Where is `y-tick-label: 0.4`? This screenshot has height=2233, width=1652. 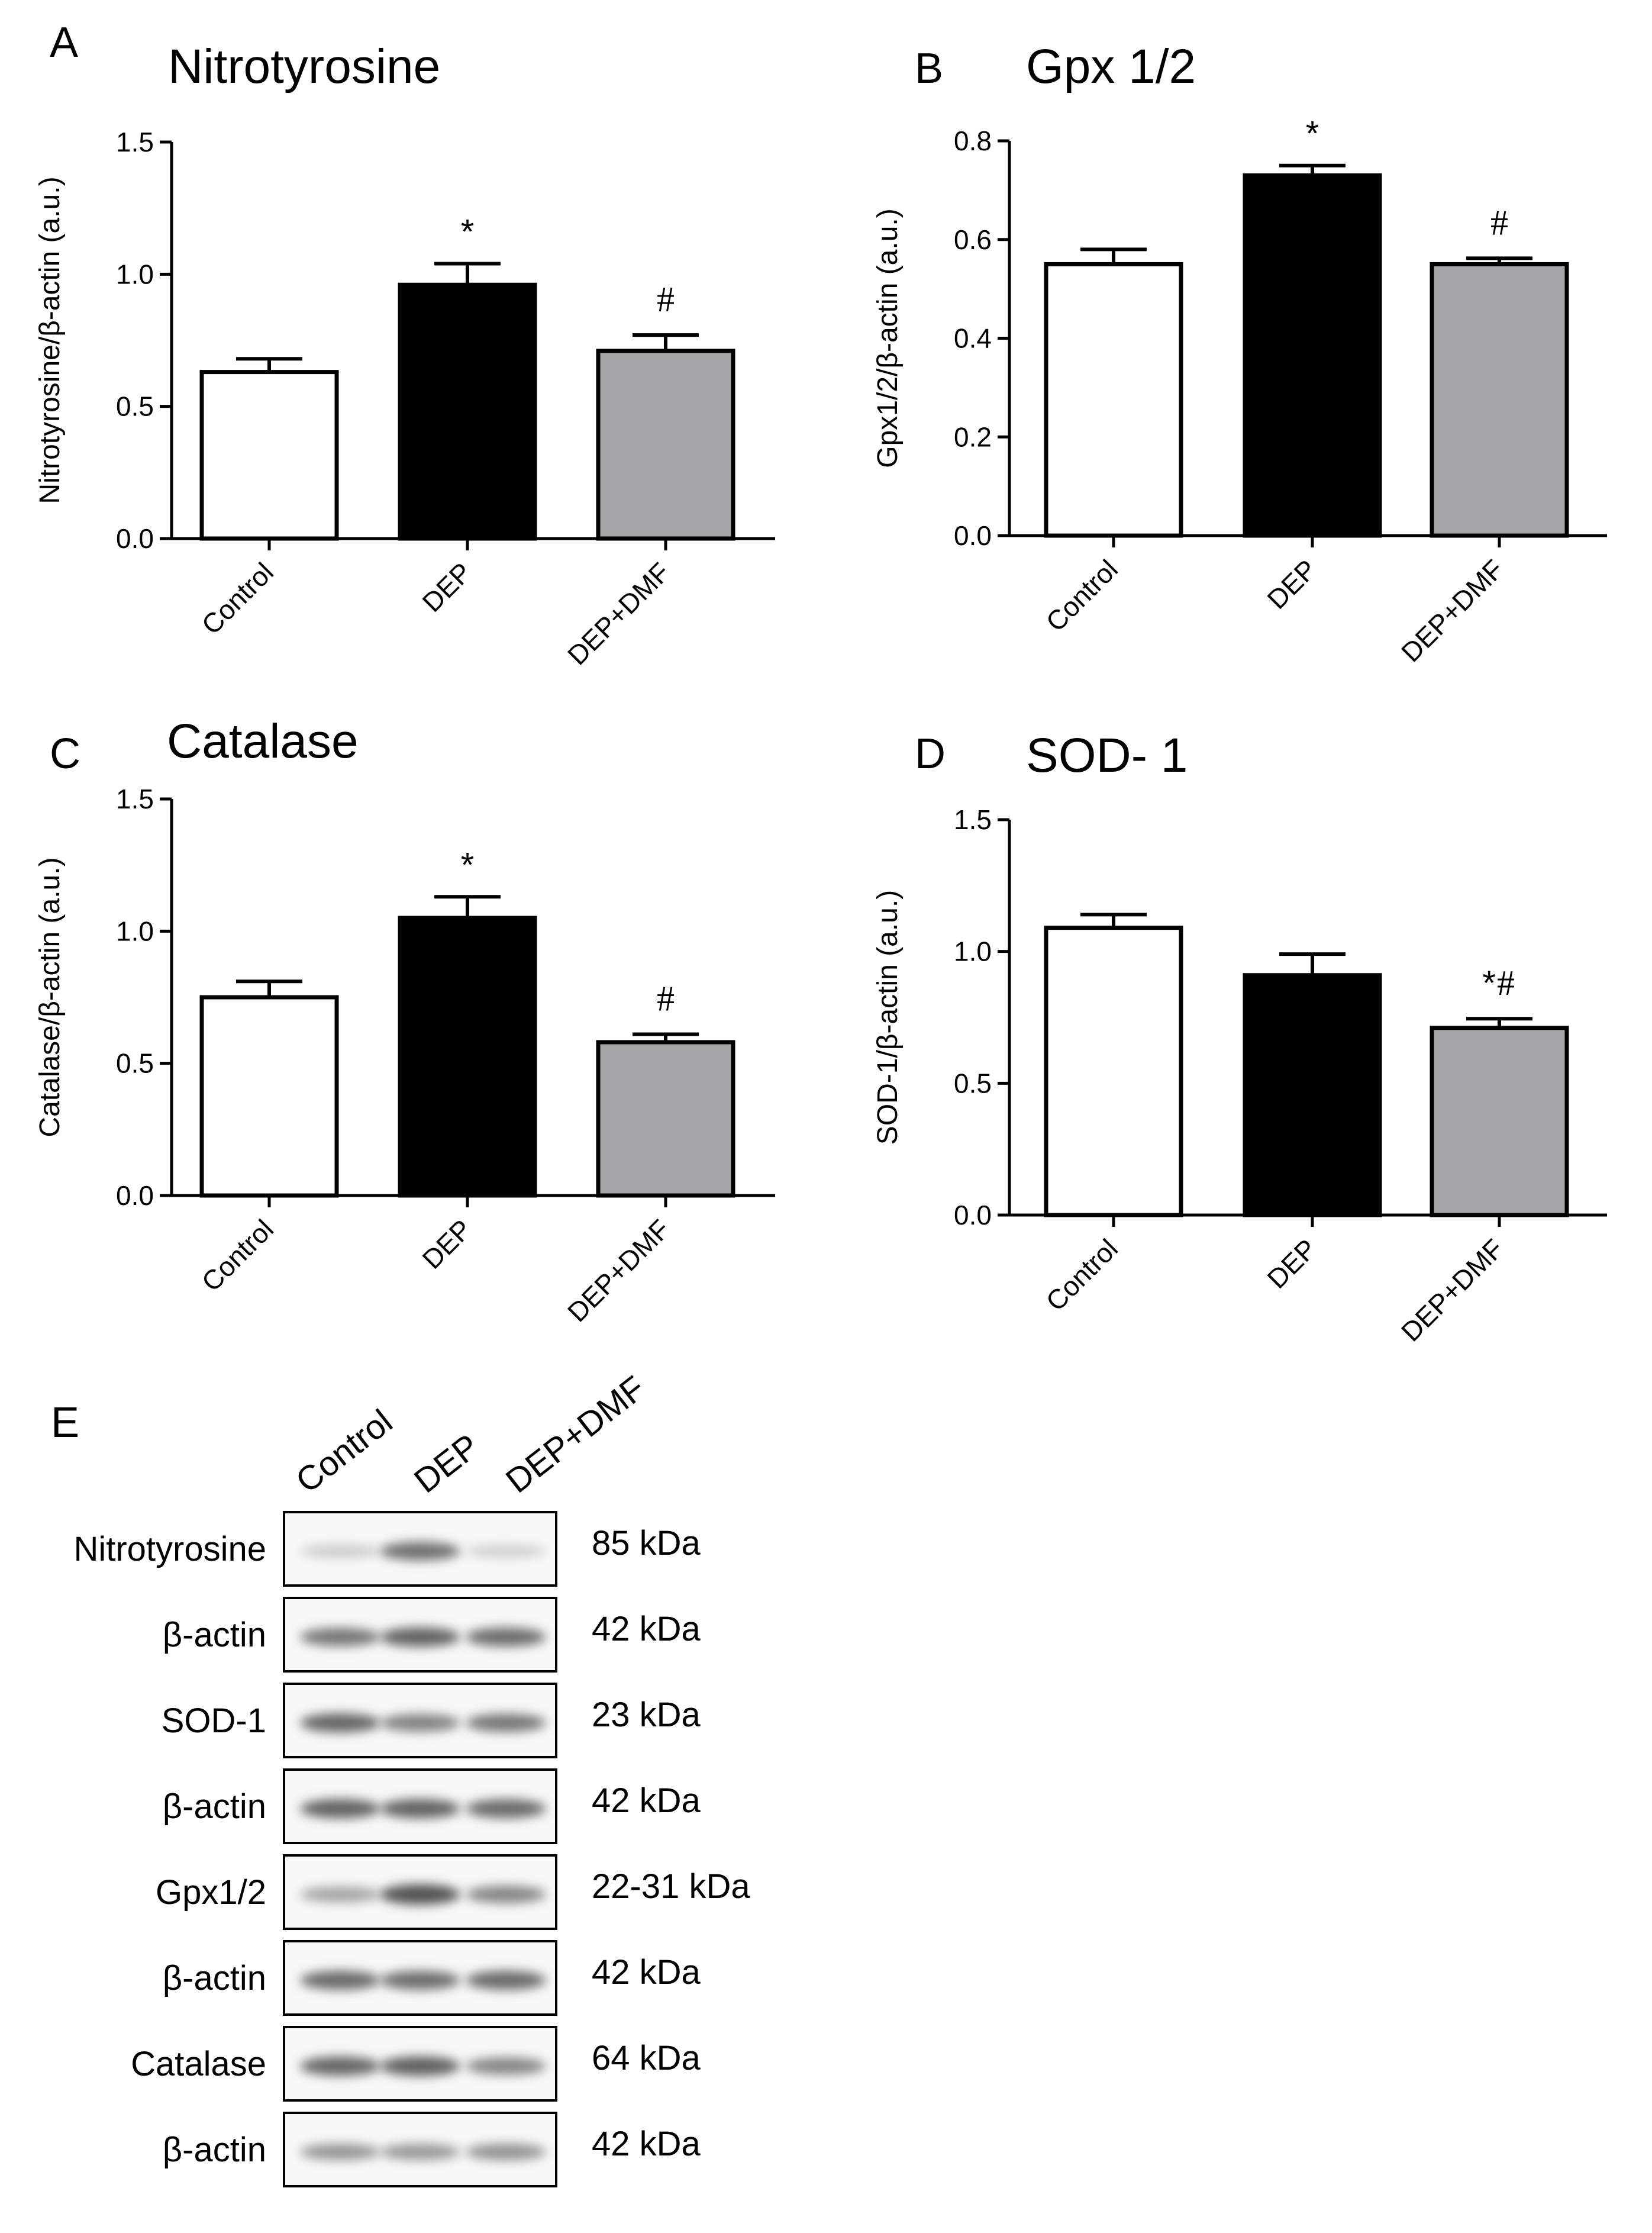 y-tick-label: 0.4 is located at coordinates (973, 338).